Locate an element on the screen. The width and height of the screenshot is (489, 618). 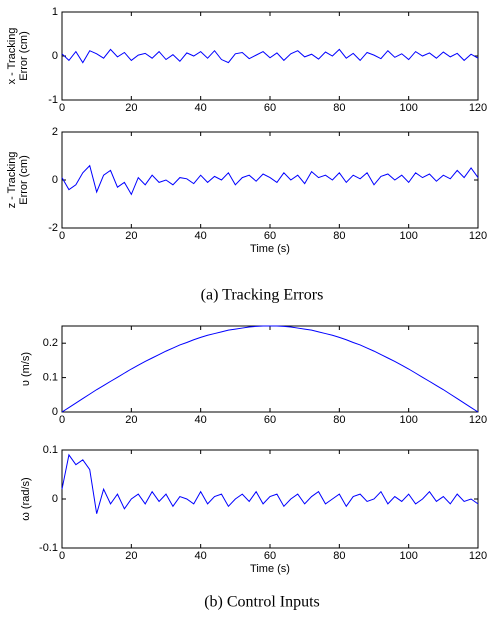
y-axis-label: ω (rad/s) is located at coordinates (26, 498).